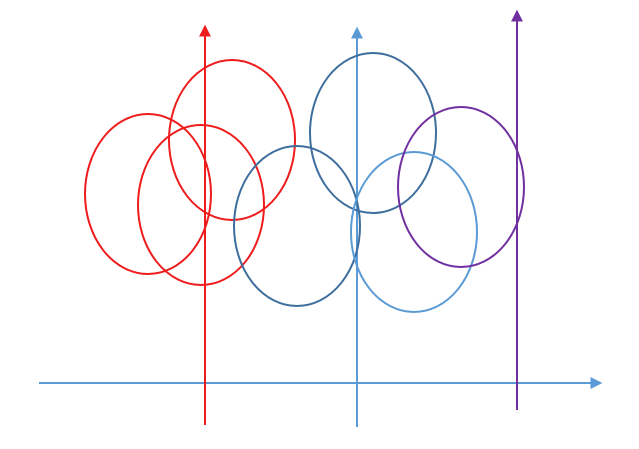 This screenshot has height=449, width=639. What do you see at coordinates (414, 232) in the screenshot?
I see `light-blue-ellipse` at bounding box center [414, 232].